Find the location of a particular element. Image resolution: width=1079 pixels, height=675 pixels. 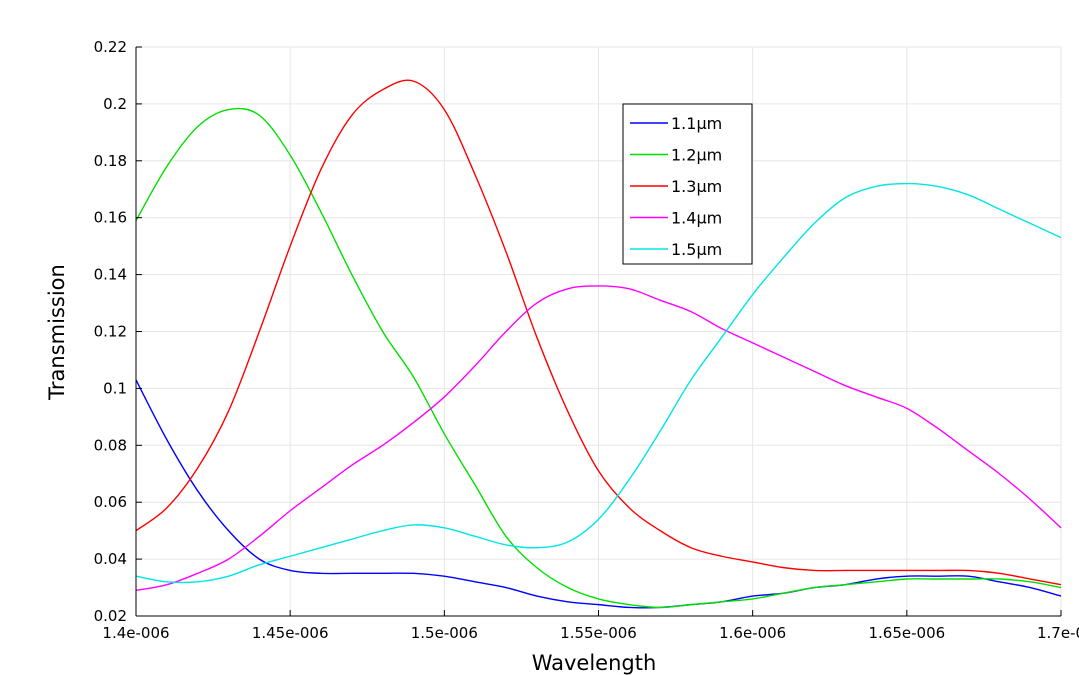

y-tick-label: 0.06 is located at coordinates (110, 502).